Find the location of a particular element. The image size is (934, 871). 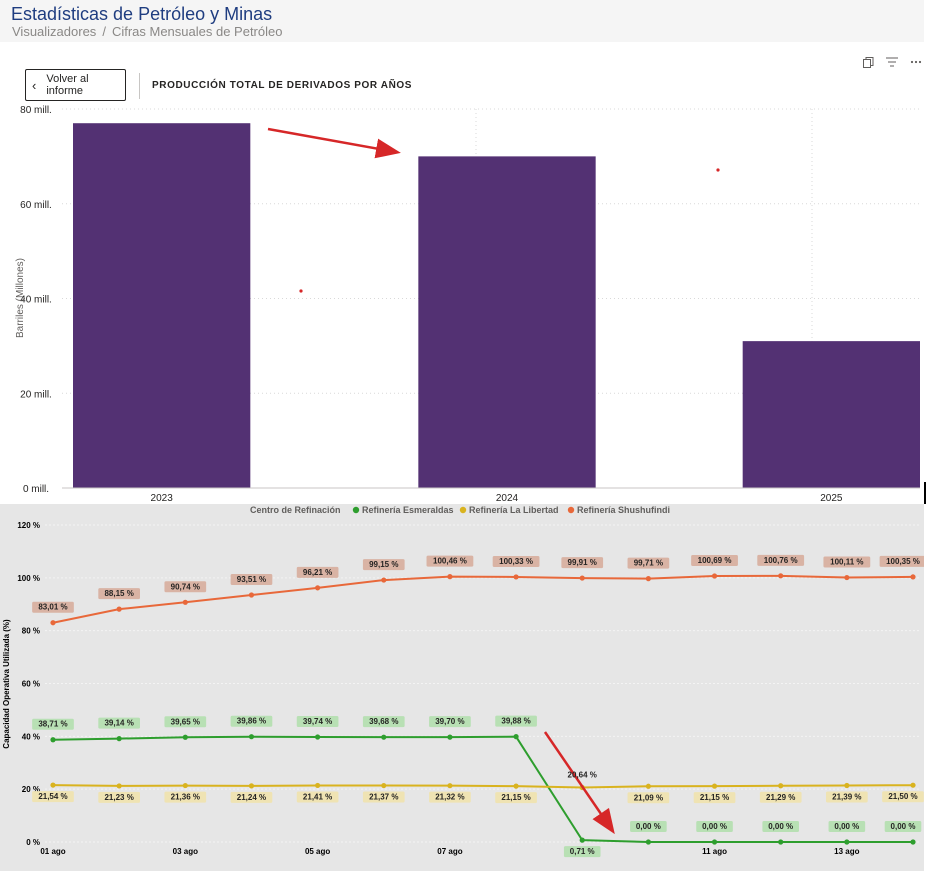

data-label: 100,11 % is located at coordinates (846, 562).